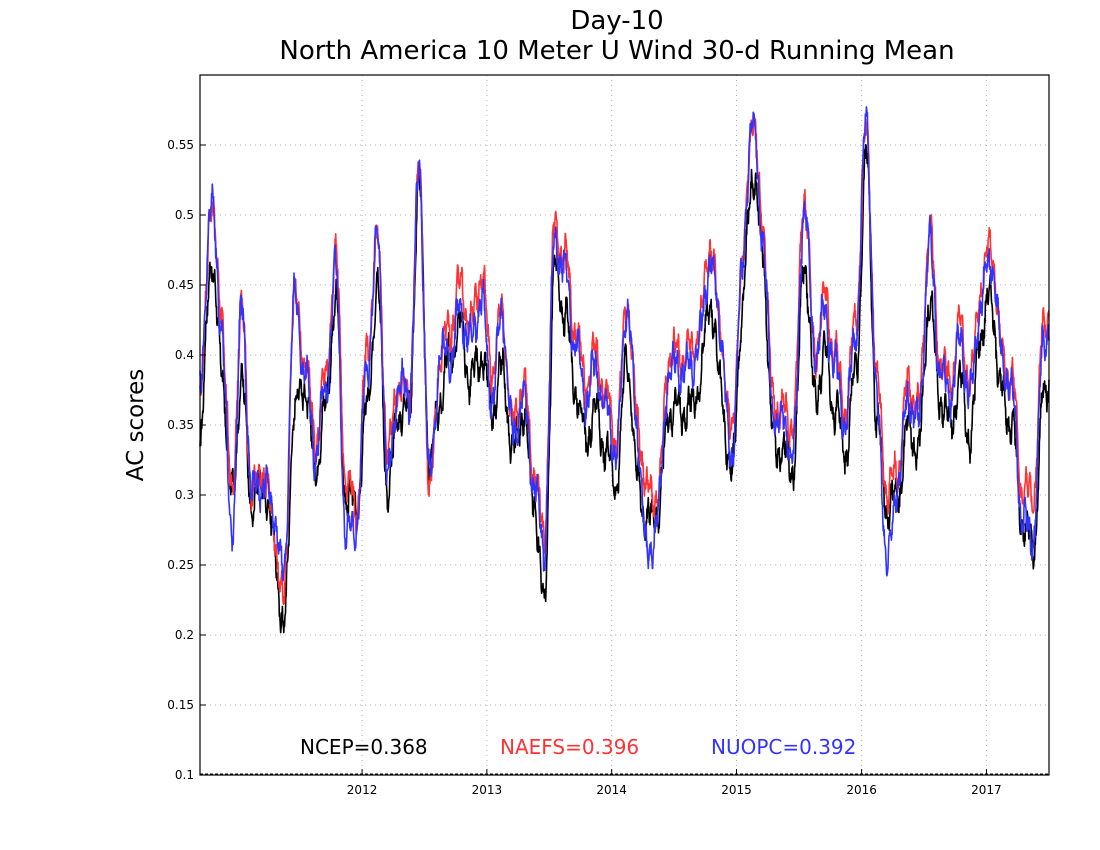 The image size is (1100, 850). What do you see at coordinates (180, 565) in the screenshot?
I see `y-tick-label: 0.25` at bounding box center [180, 565].